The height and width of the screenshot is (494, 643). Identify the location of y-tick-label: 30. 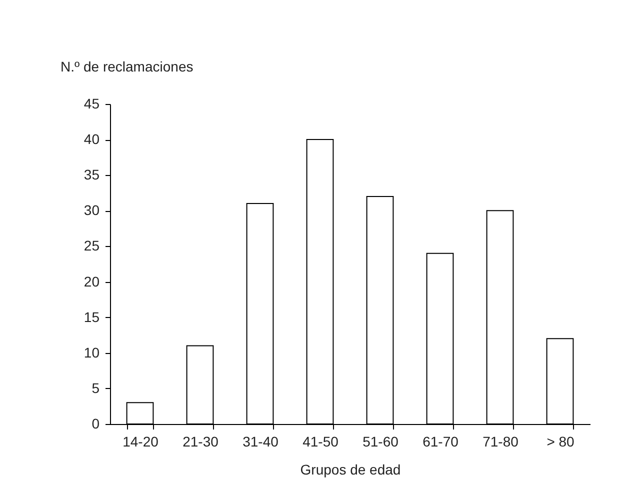
(92, 210).